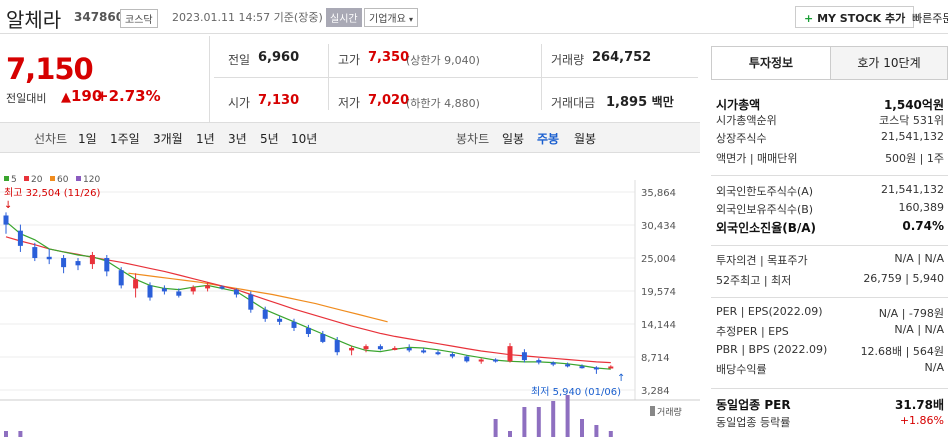 Image resolution: width=948 pixels, height=437 pixels. Describe the element at coordinates (548, 139) in the screenshot. I see `tab-weekly: 주봉` at that location.